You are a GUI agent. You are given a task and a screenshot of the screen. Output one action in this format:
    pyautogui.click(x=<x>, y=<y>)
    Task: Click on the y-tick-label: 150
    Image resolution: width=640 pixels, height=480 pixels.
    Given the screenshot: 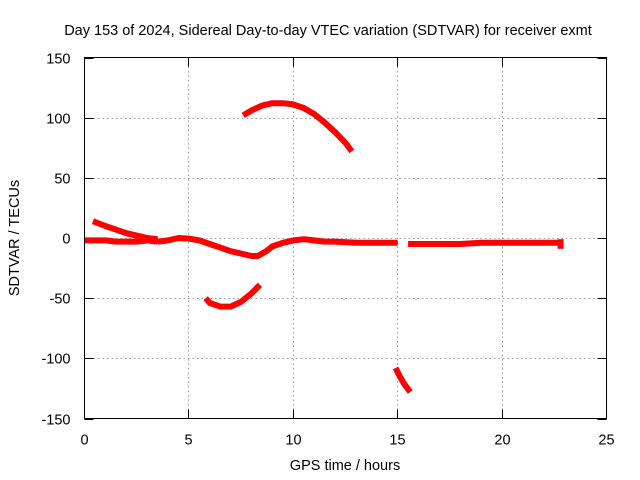 What is the action you would take?
    pyautogui.click(x=58, y=60)
    